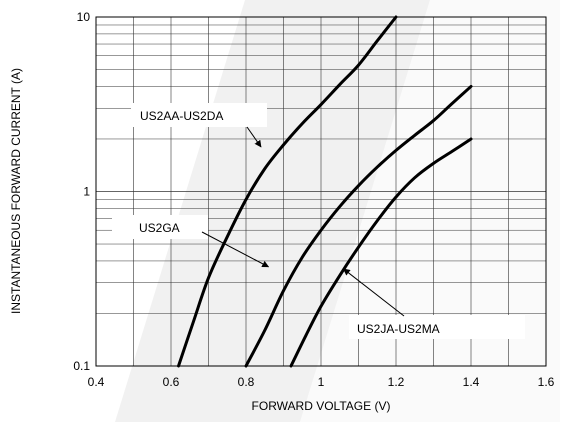 Image resolution: width=561 pixels, height=422 pixels. I want to click on x-tick-label: 0.6, so click(171, 382).